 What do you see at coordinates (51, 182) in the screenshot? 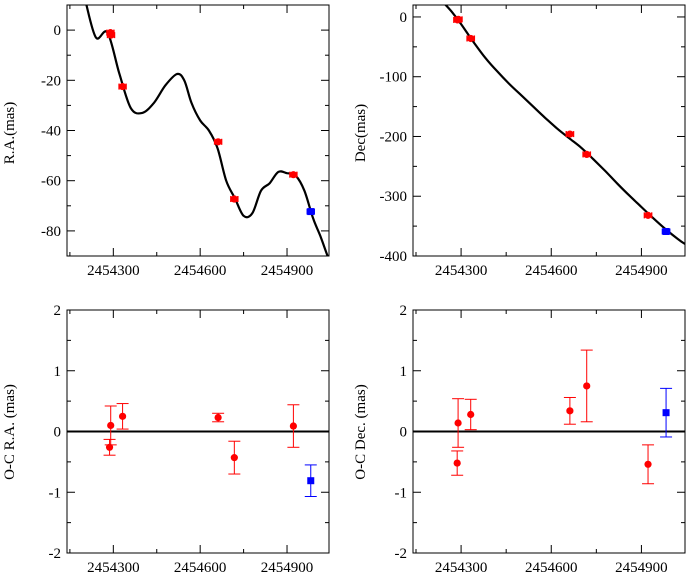
I see `y-tick-label: -60` at bounding box center [51, 182].